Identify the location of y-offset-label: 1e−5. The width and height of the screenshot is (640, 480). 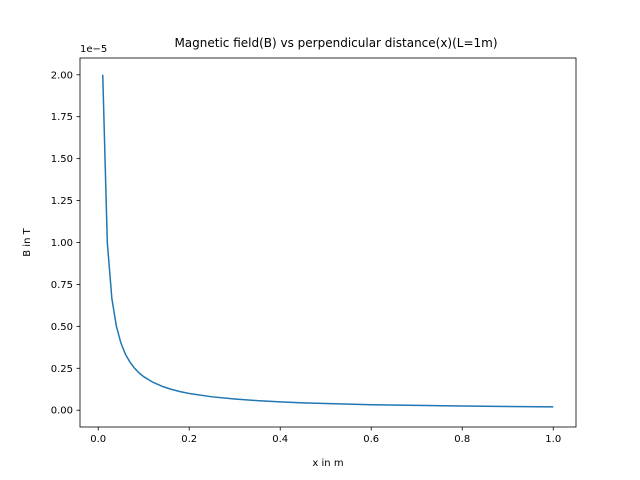
(93, 49).